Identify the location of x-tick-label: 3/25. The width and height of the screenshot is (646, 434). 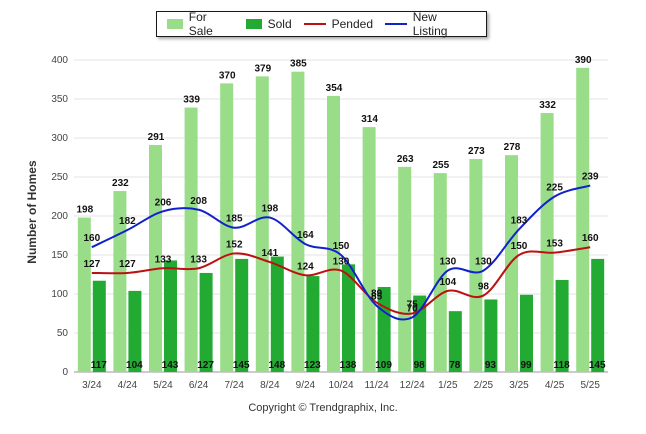
(519, 385).